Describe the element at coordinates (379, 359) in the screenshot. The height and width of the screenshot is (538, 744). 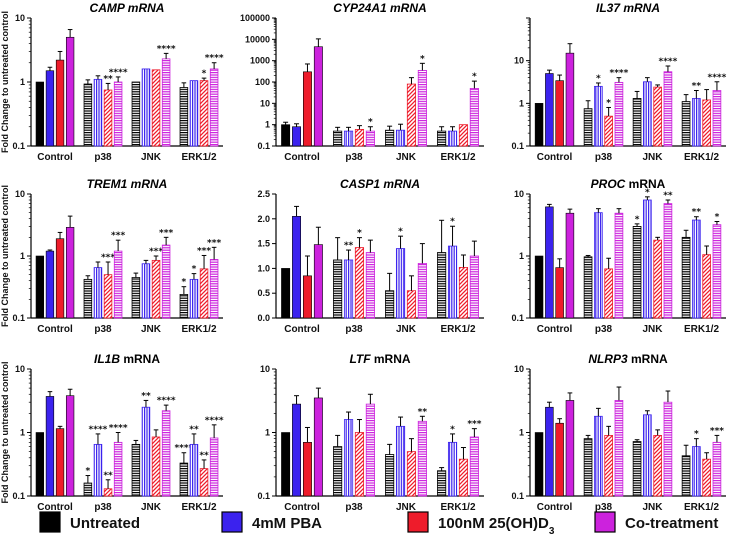
I see `chart-title: LTF mRNA` at that location.